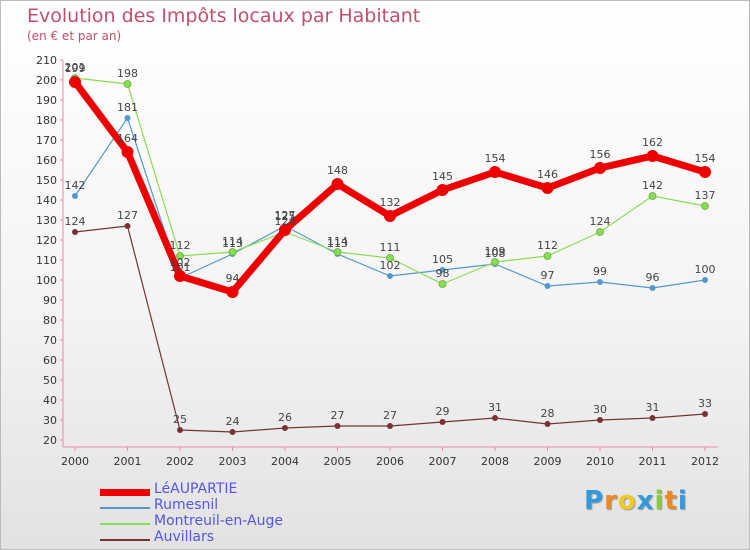  What do you see at coordinates (50, 440) in the screenshot?
I see `y-tick-label: 20` at bounding box center [50, 440].